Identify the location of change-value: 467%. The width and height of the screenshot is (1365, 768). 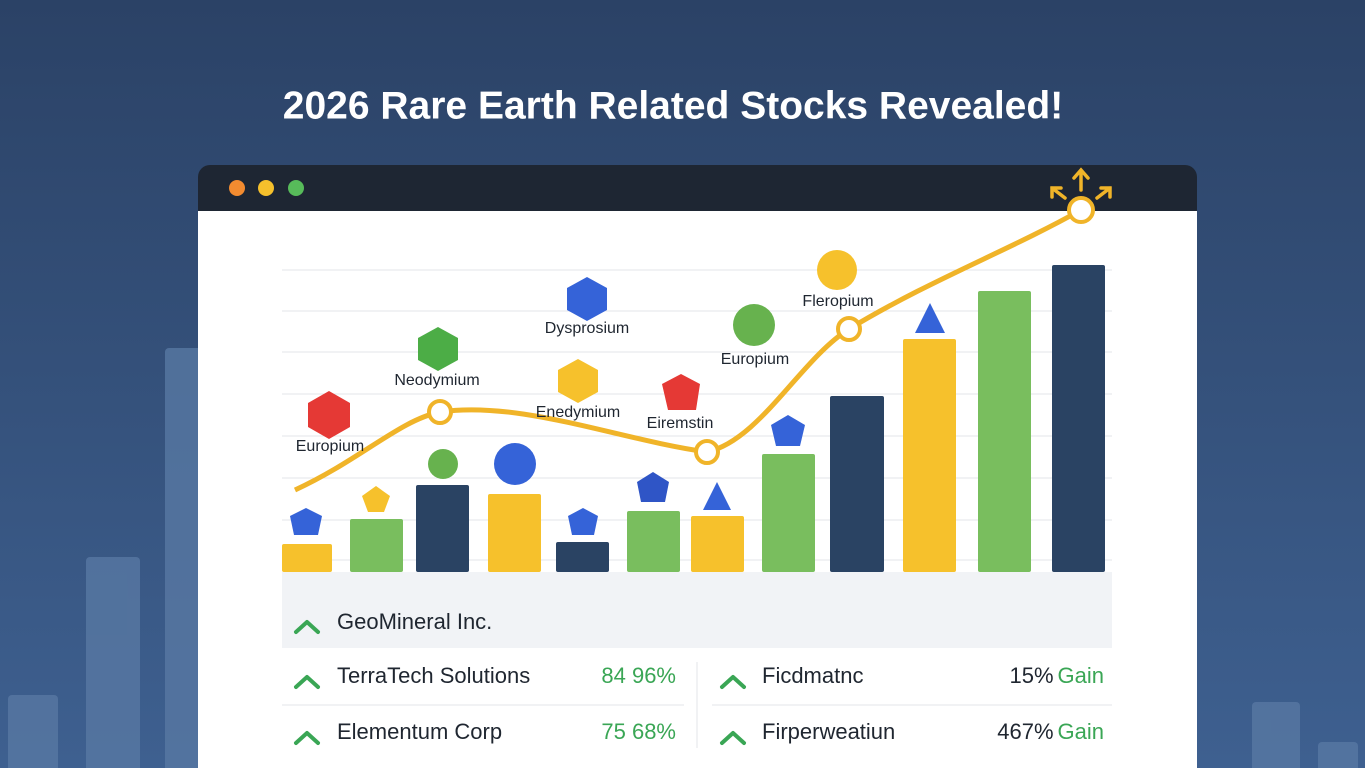
(1025, 731).